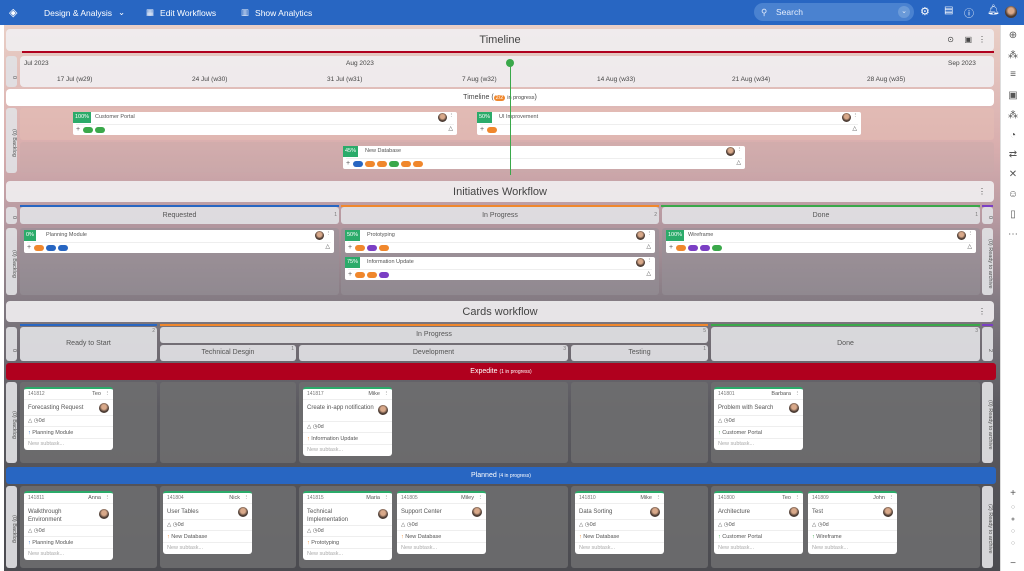  I want to click on column-testing: Testing 1, so click(639, 353).